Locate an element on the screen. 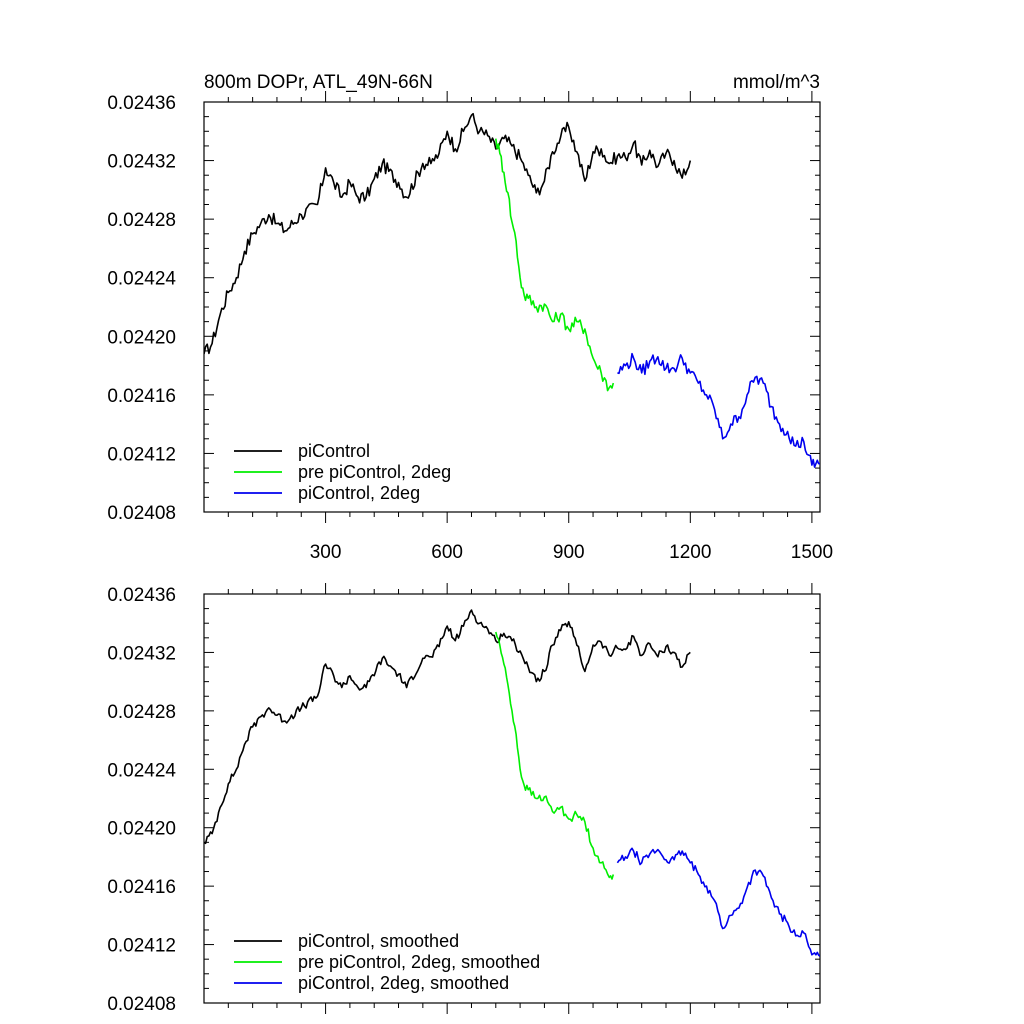 This screenshot has height=1024, width=1024. legend-label: piControl, smoothed is located at coordinates (378, 941).